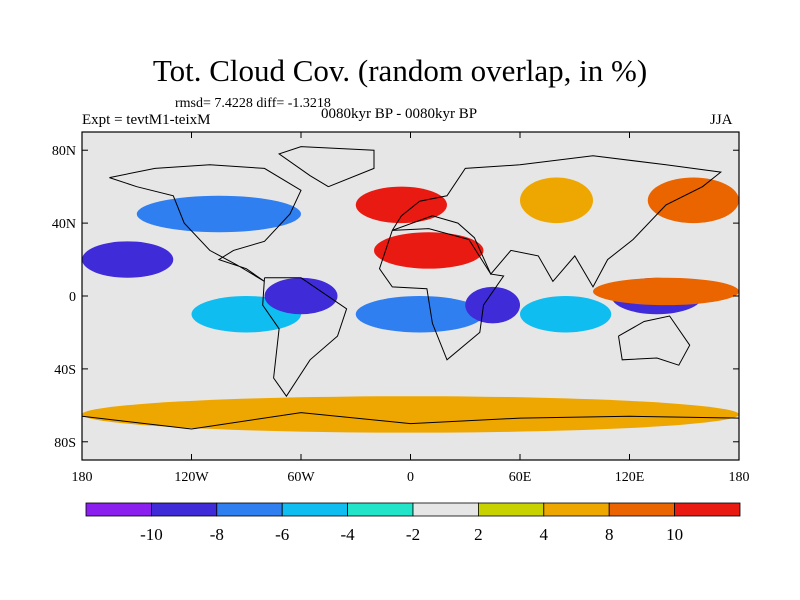  Describe the element at coordinates (674, 534) in the screenshot. I see `colorbar-label: 10` at that location.